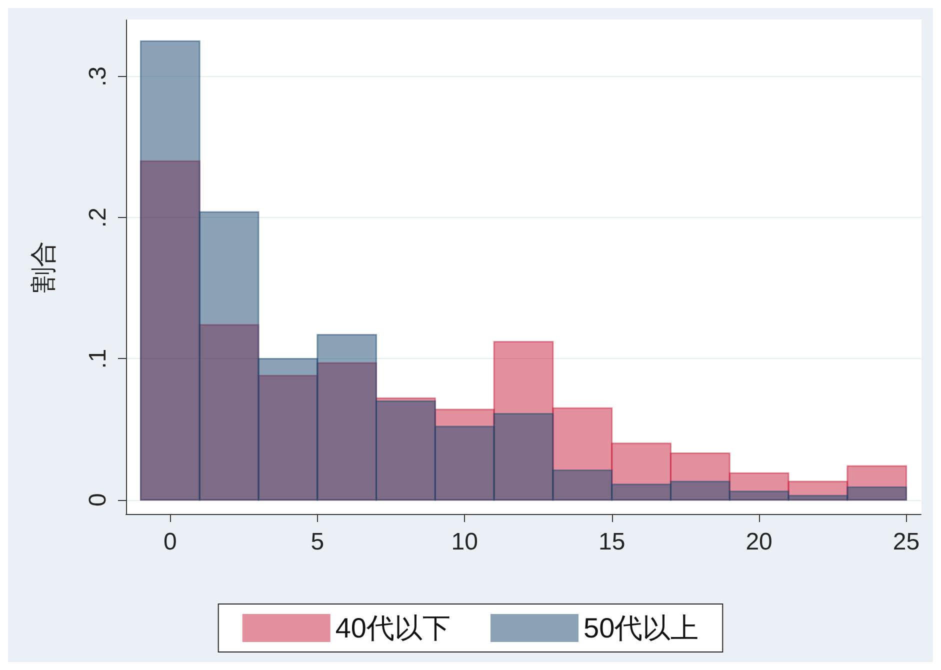 The image size is (941, 670). Describe the element at coordinates (464, 542) in the screenshot. I see `x-tick-label: 10` at that location.